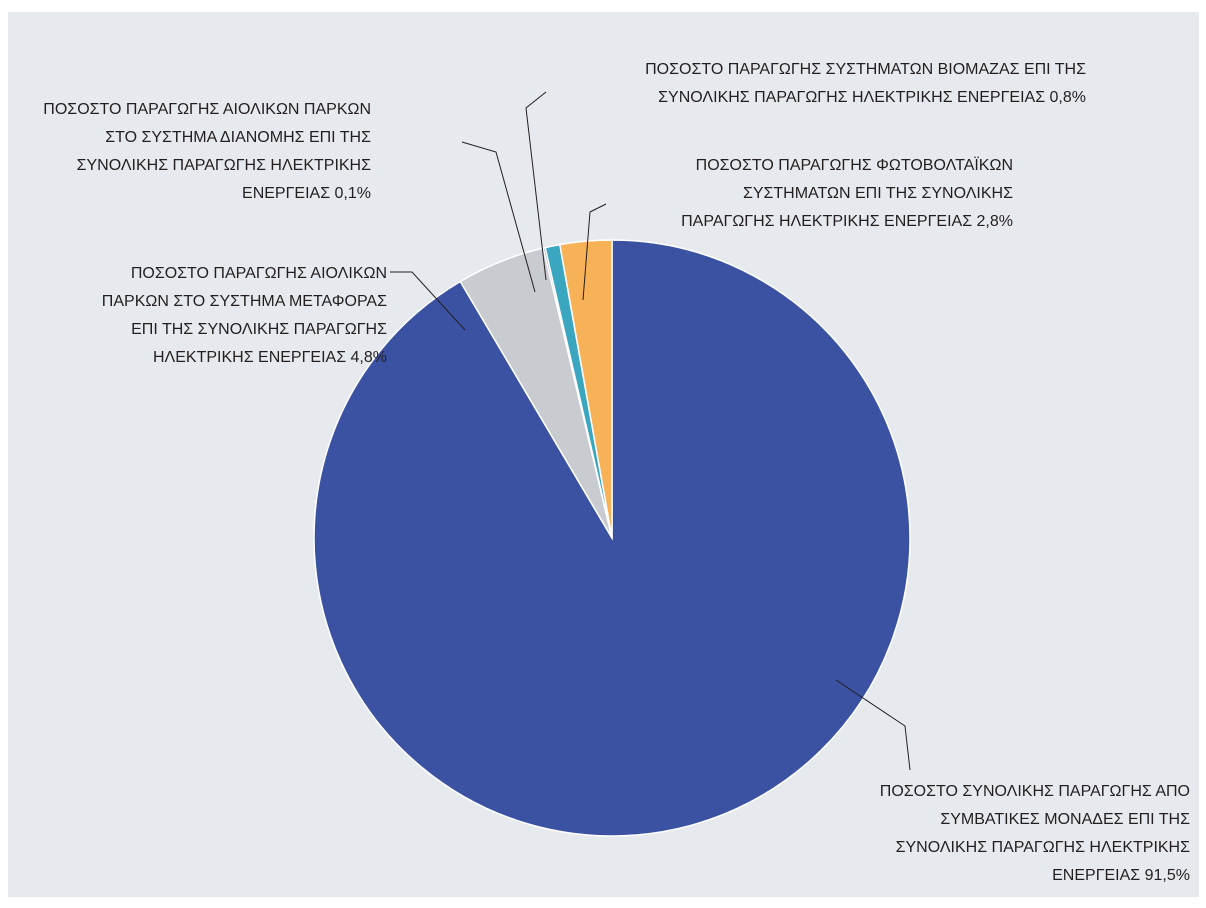 This screenshot has width=1206, height=908. Describe the element at coordinates (244, 301) in the screenshot. I see `slice-wind-transmission-label-line: ΠΑΡΚΩΝ ΣΤΟ ΣΥΣΤΗΜΑ ΜΕΤΑΦΟΡΑΣ` at that location.